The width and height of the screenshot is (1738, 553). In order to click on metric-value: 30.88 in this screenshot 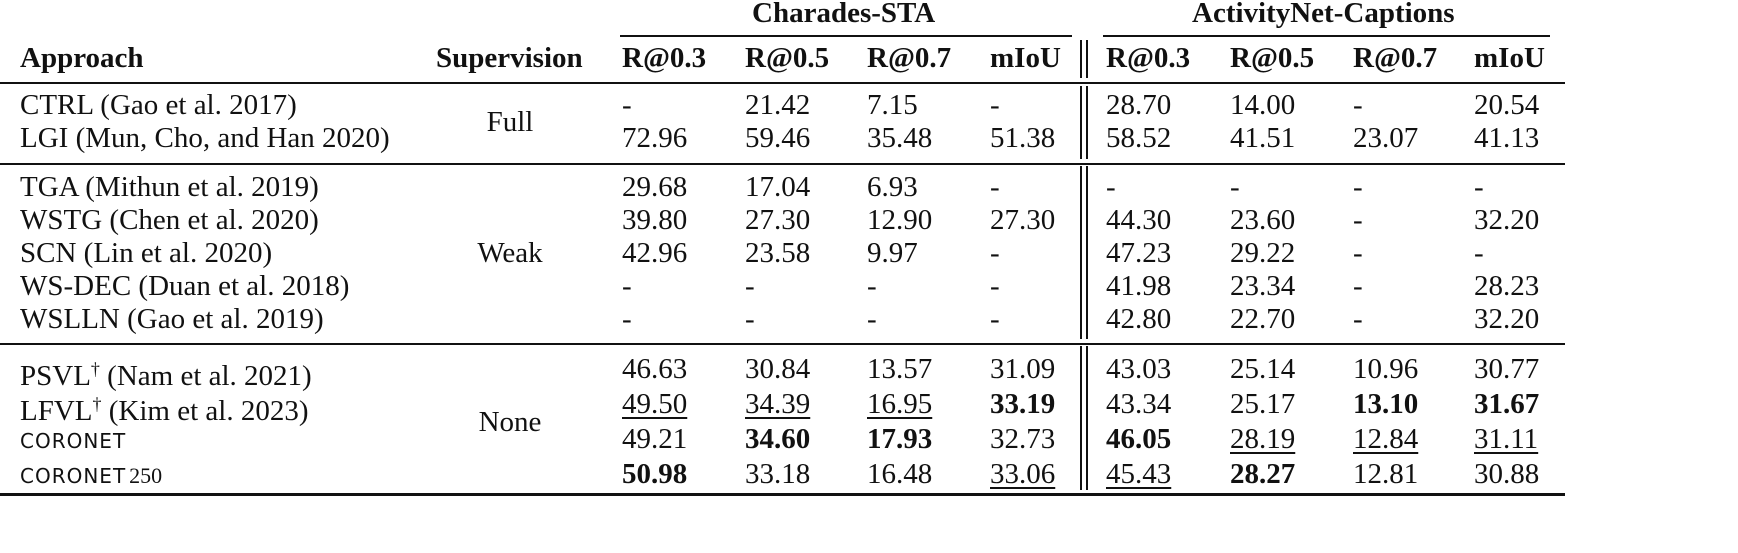, I will do `click(1507, 474)`.